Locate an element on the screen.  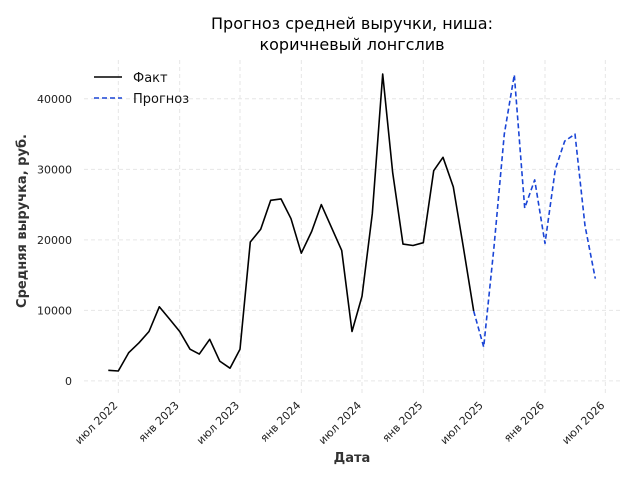
x-tick-label: июл 2023 is located at coordinates (218, 423).